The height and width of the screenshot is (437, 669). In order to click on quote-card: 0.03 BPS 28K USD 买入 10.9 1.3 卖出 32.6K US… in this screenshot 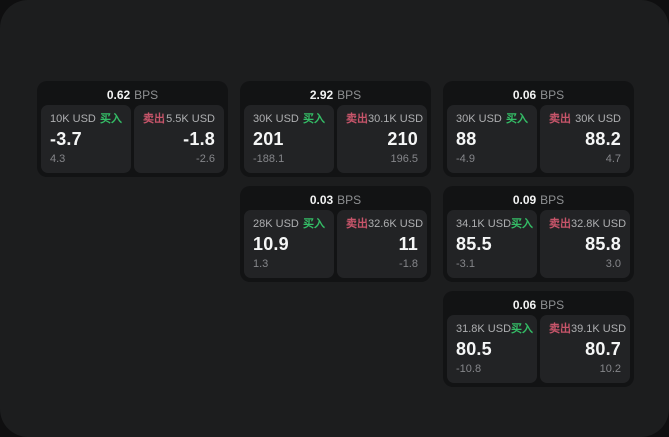, I will do `click(335, 234)`.